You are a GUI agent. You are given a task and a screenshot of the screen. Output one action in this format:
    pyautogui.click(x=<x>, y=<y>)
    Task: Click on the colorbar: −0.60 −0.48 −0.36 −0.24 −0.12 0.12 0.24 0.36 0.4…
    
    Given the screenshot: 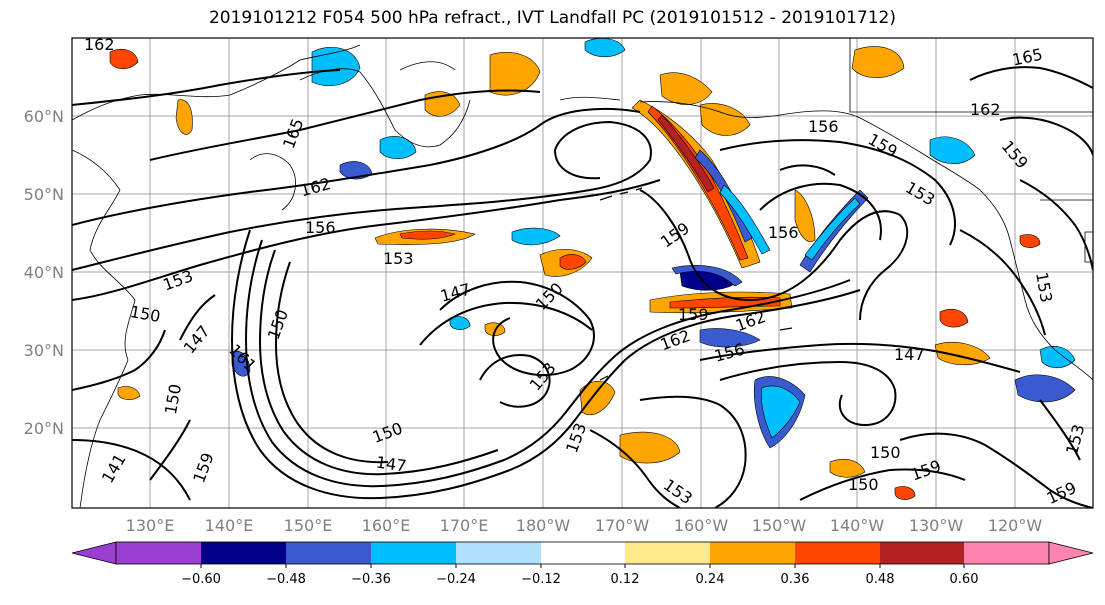 What is the action you would take?
    pyautogui.click(x=582, y=564)
    